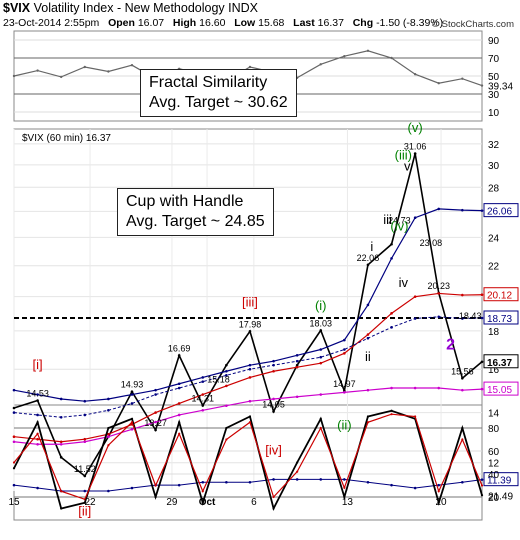 This screenshot has height=540, width=520. What do you see at coordinates (494, 370) in the screenshot?
I see `main-tick-label: 16` at bounding box center [494, 370].